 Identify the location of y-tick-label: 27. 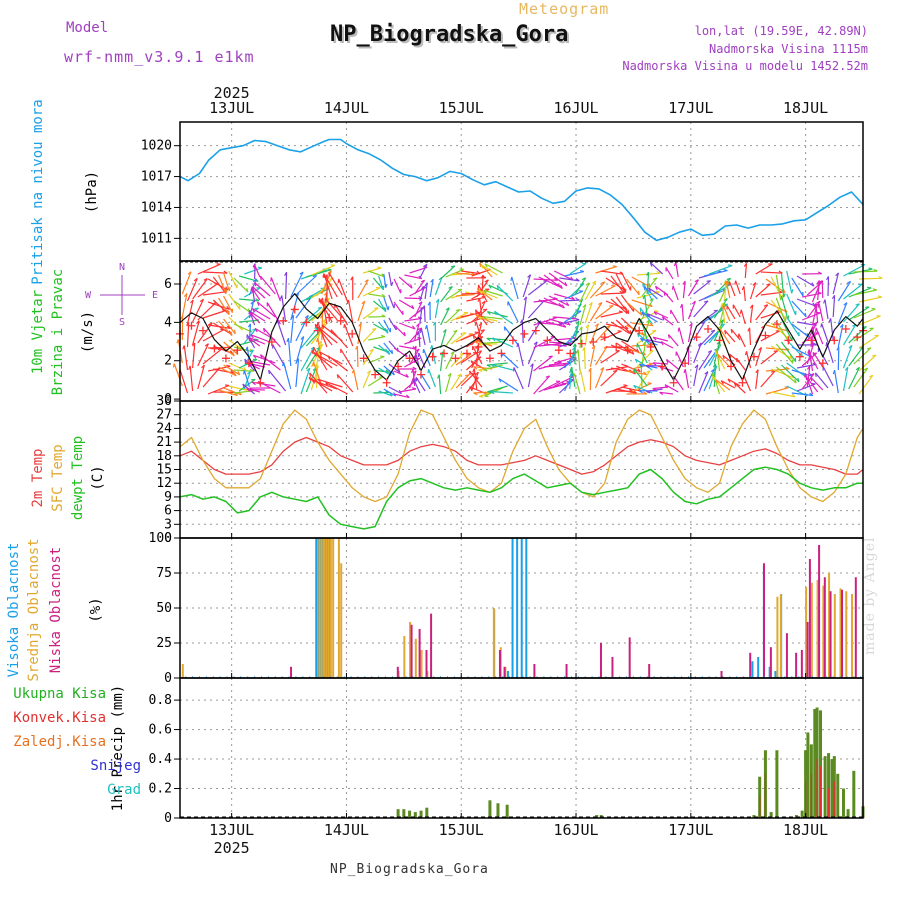
(164, 415).